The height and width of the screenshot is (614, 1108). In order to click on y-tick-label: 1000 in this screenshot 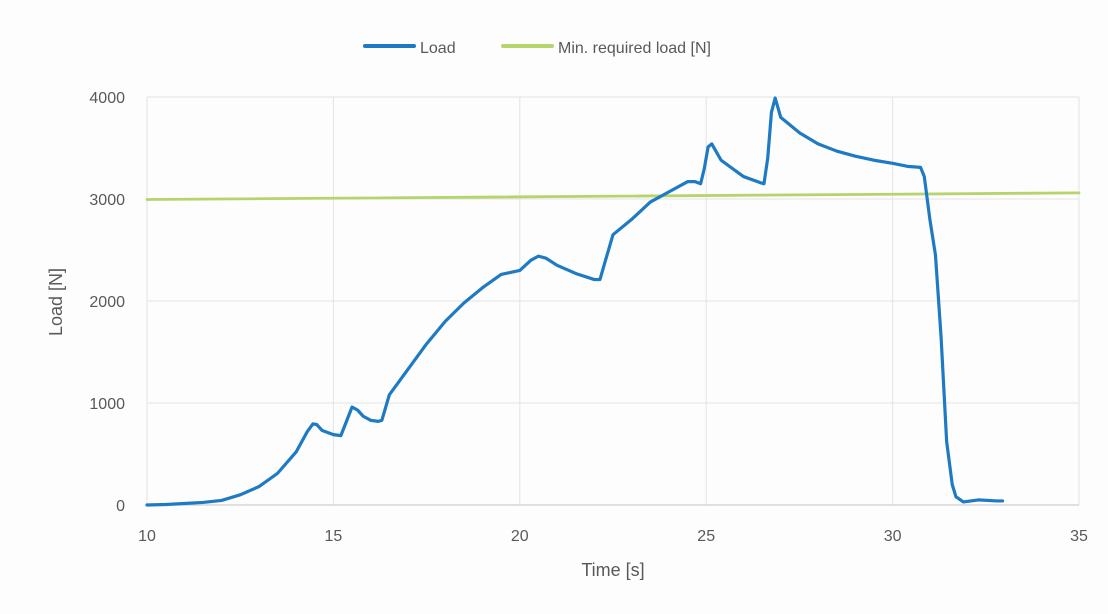, I will do `click(107, 404)`.